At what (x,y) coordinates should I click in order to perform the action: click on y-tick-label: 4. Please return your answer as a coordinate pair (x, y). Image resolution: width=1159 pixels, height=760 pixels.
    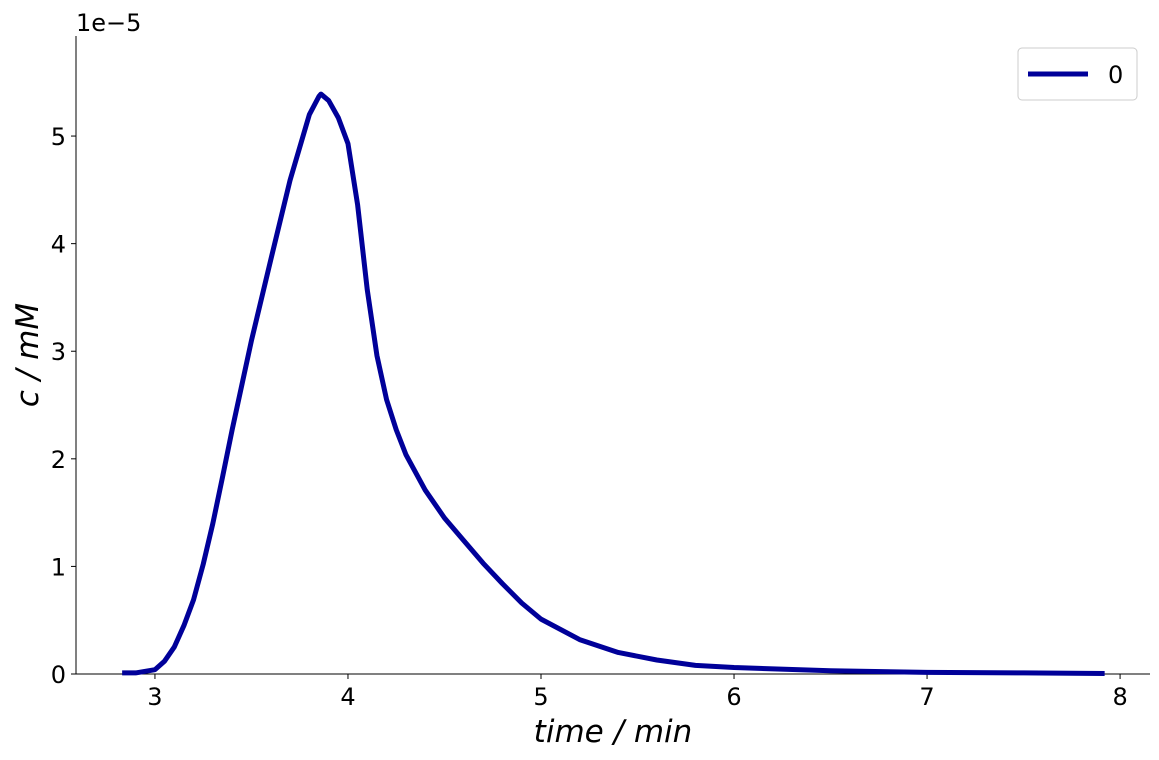
    Looking at the image, I should click on (58, 245).